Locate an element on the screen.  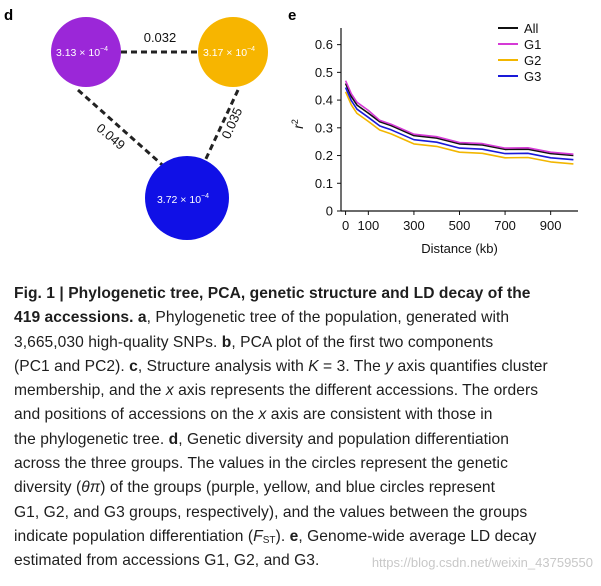
caption-theta-pi: θπ is located at coordinates (91, 488).